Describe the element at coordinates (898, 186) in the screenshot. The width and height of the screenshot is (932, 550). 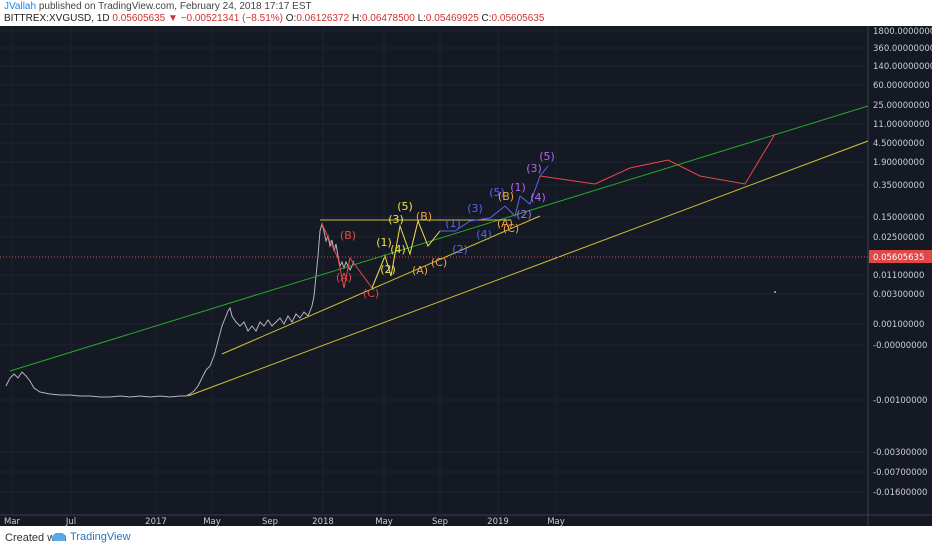
I see `y-tick-label: 0.35000000` at that location.